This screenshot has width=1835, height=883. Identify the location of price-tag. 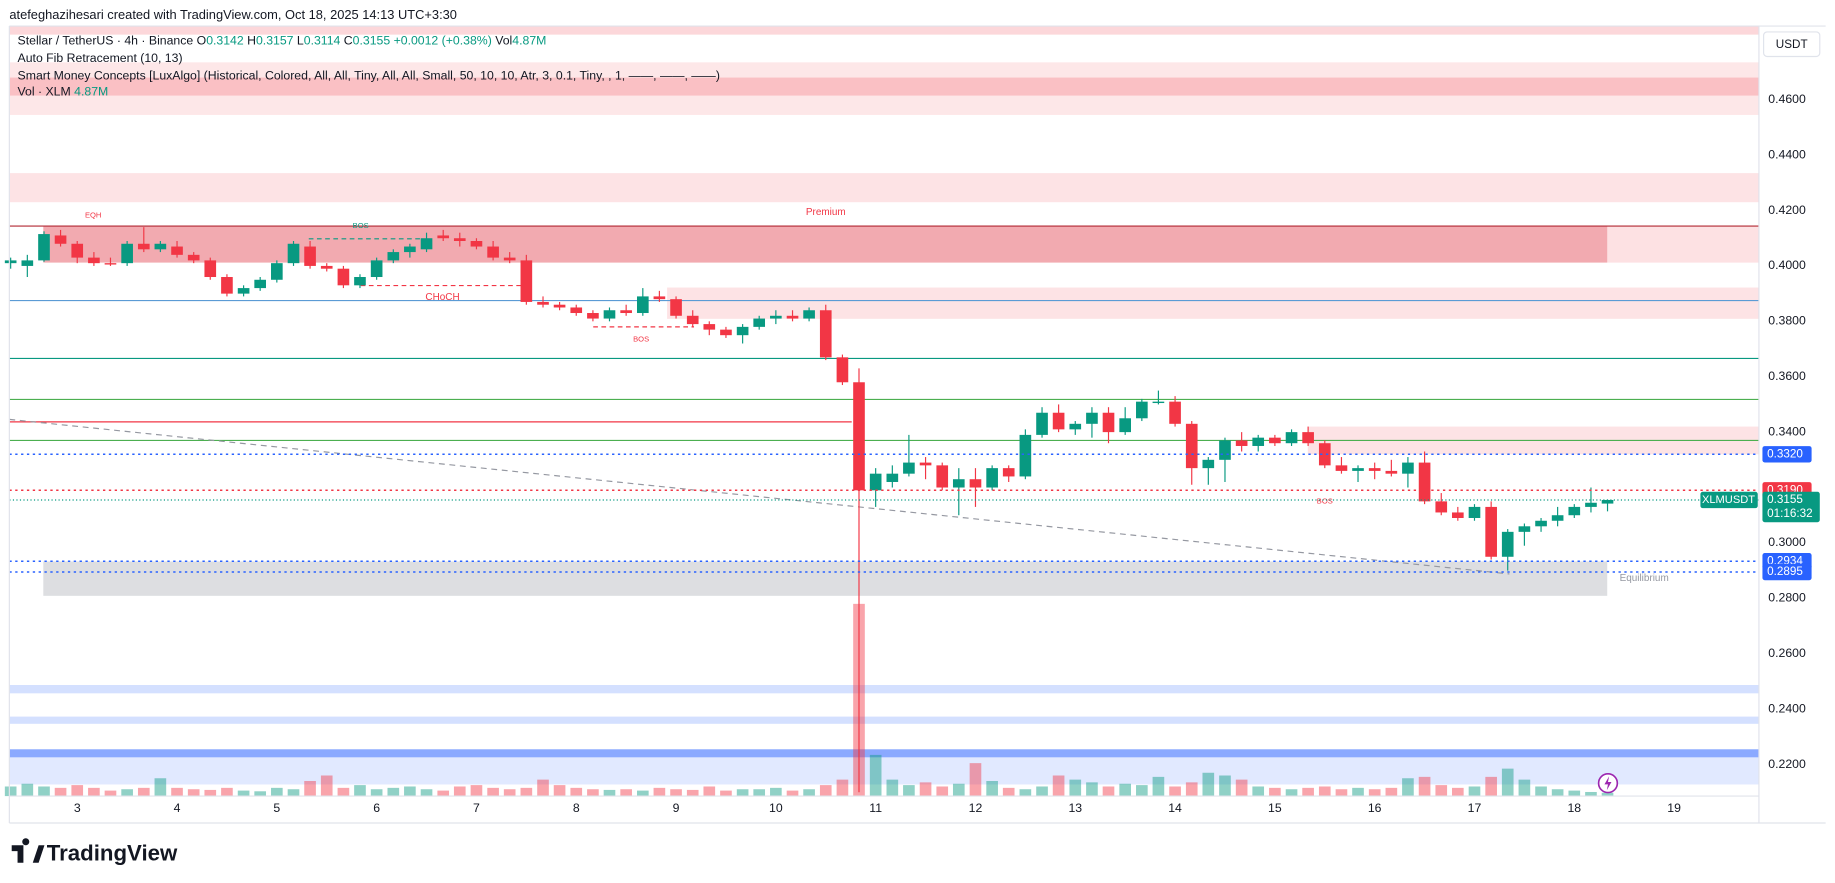
(1787, 454).